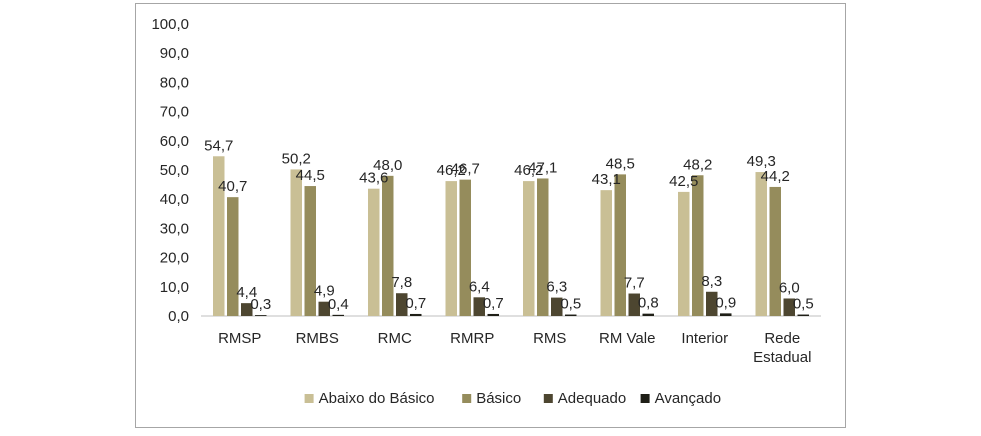 The width and height of the screenshot is (981, 436). I want to click on data-label: 43,6, so click(373, 178).